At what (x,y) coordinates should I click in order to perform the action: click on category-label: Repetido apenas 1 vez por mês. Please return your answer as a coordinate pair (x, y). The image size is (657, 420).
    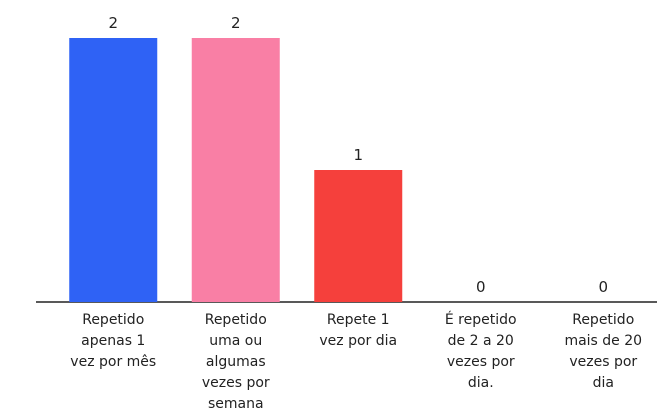
    Looking at the image, I should click on (113, 341).